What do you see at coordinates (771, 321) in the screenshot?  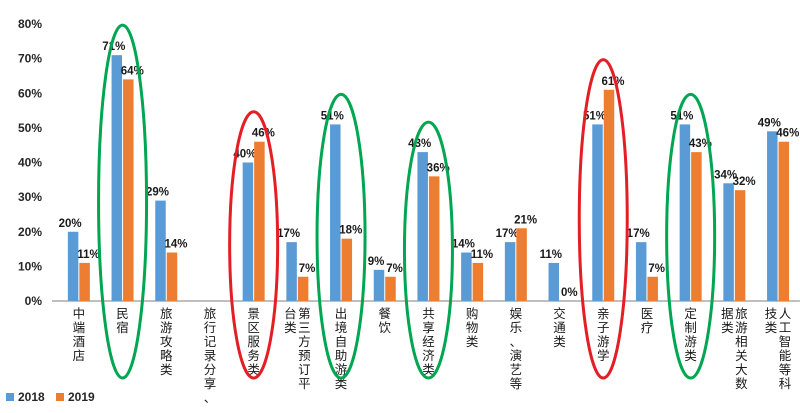 I see `category-label-column: 技类` at bounding box center [771, 321].